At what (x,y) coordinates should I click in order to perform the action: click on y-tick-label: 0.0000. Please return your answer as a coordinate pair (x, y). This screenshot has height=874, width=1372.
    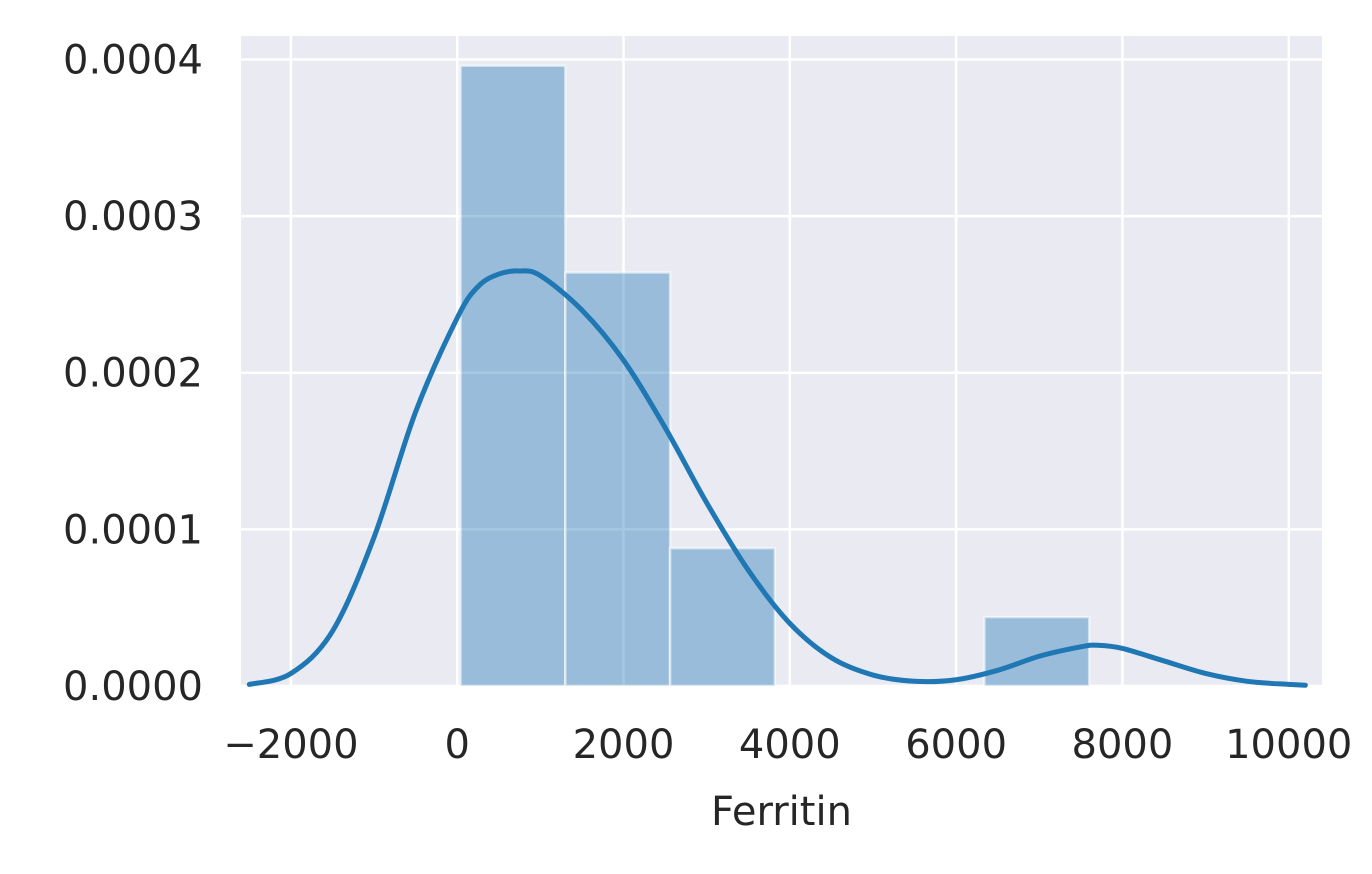
    Looking at the image, I should click on (133, 687).